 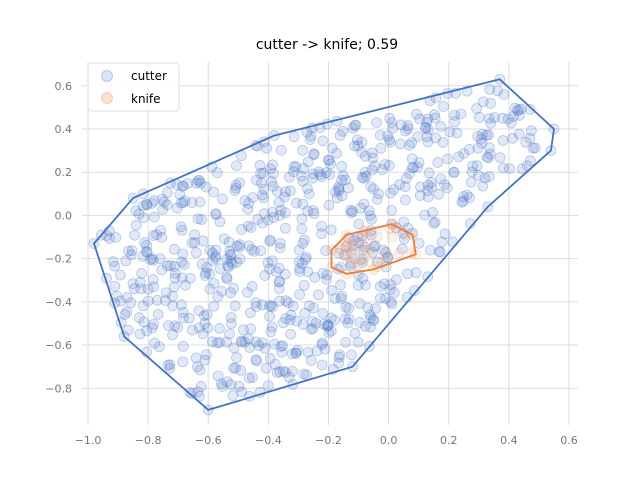 I want to click on x-tick-label: 0.4, so click(x=509, y=440).